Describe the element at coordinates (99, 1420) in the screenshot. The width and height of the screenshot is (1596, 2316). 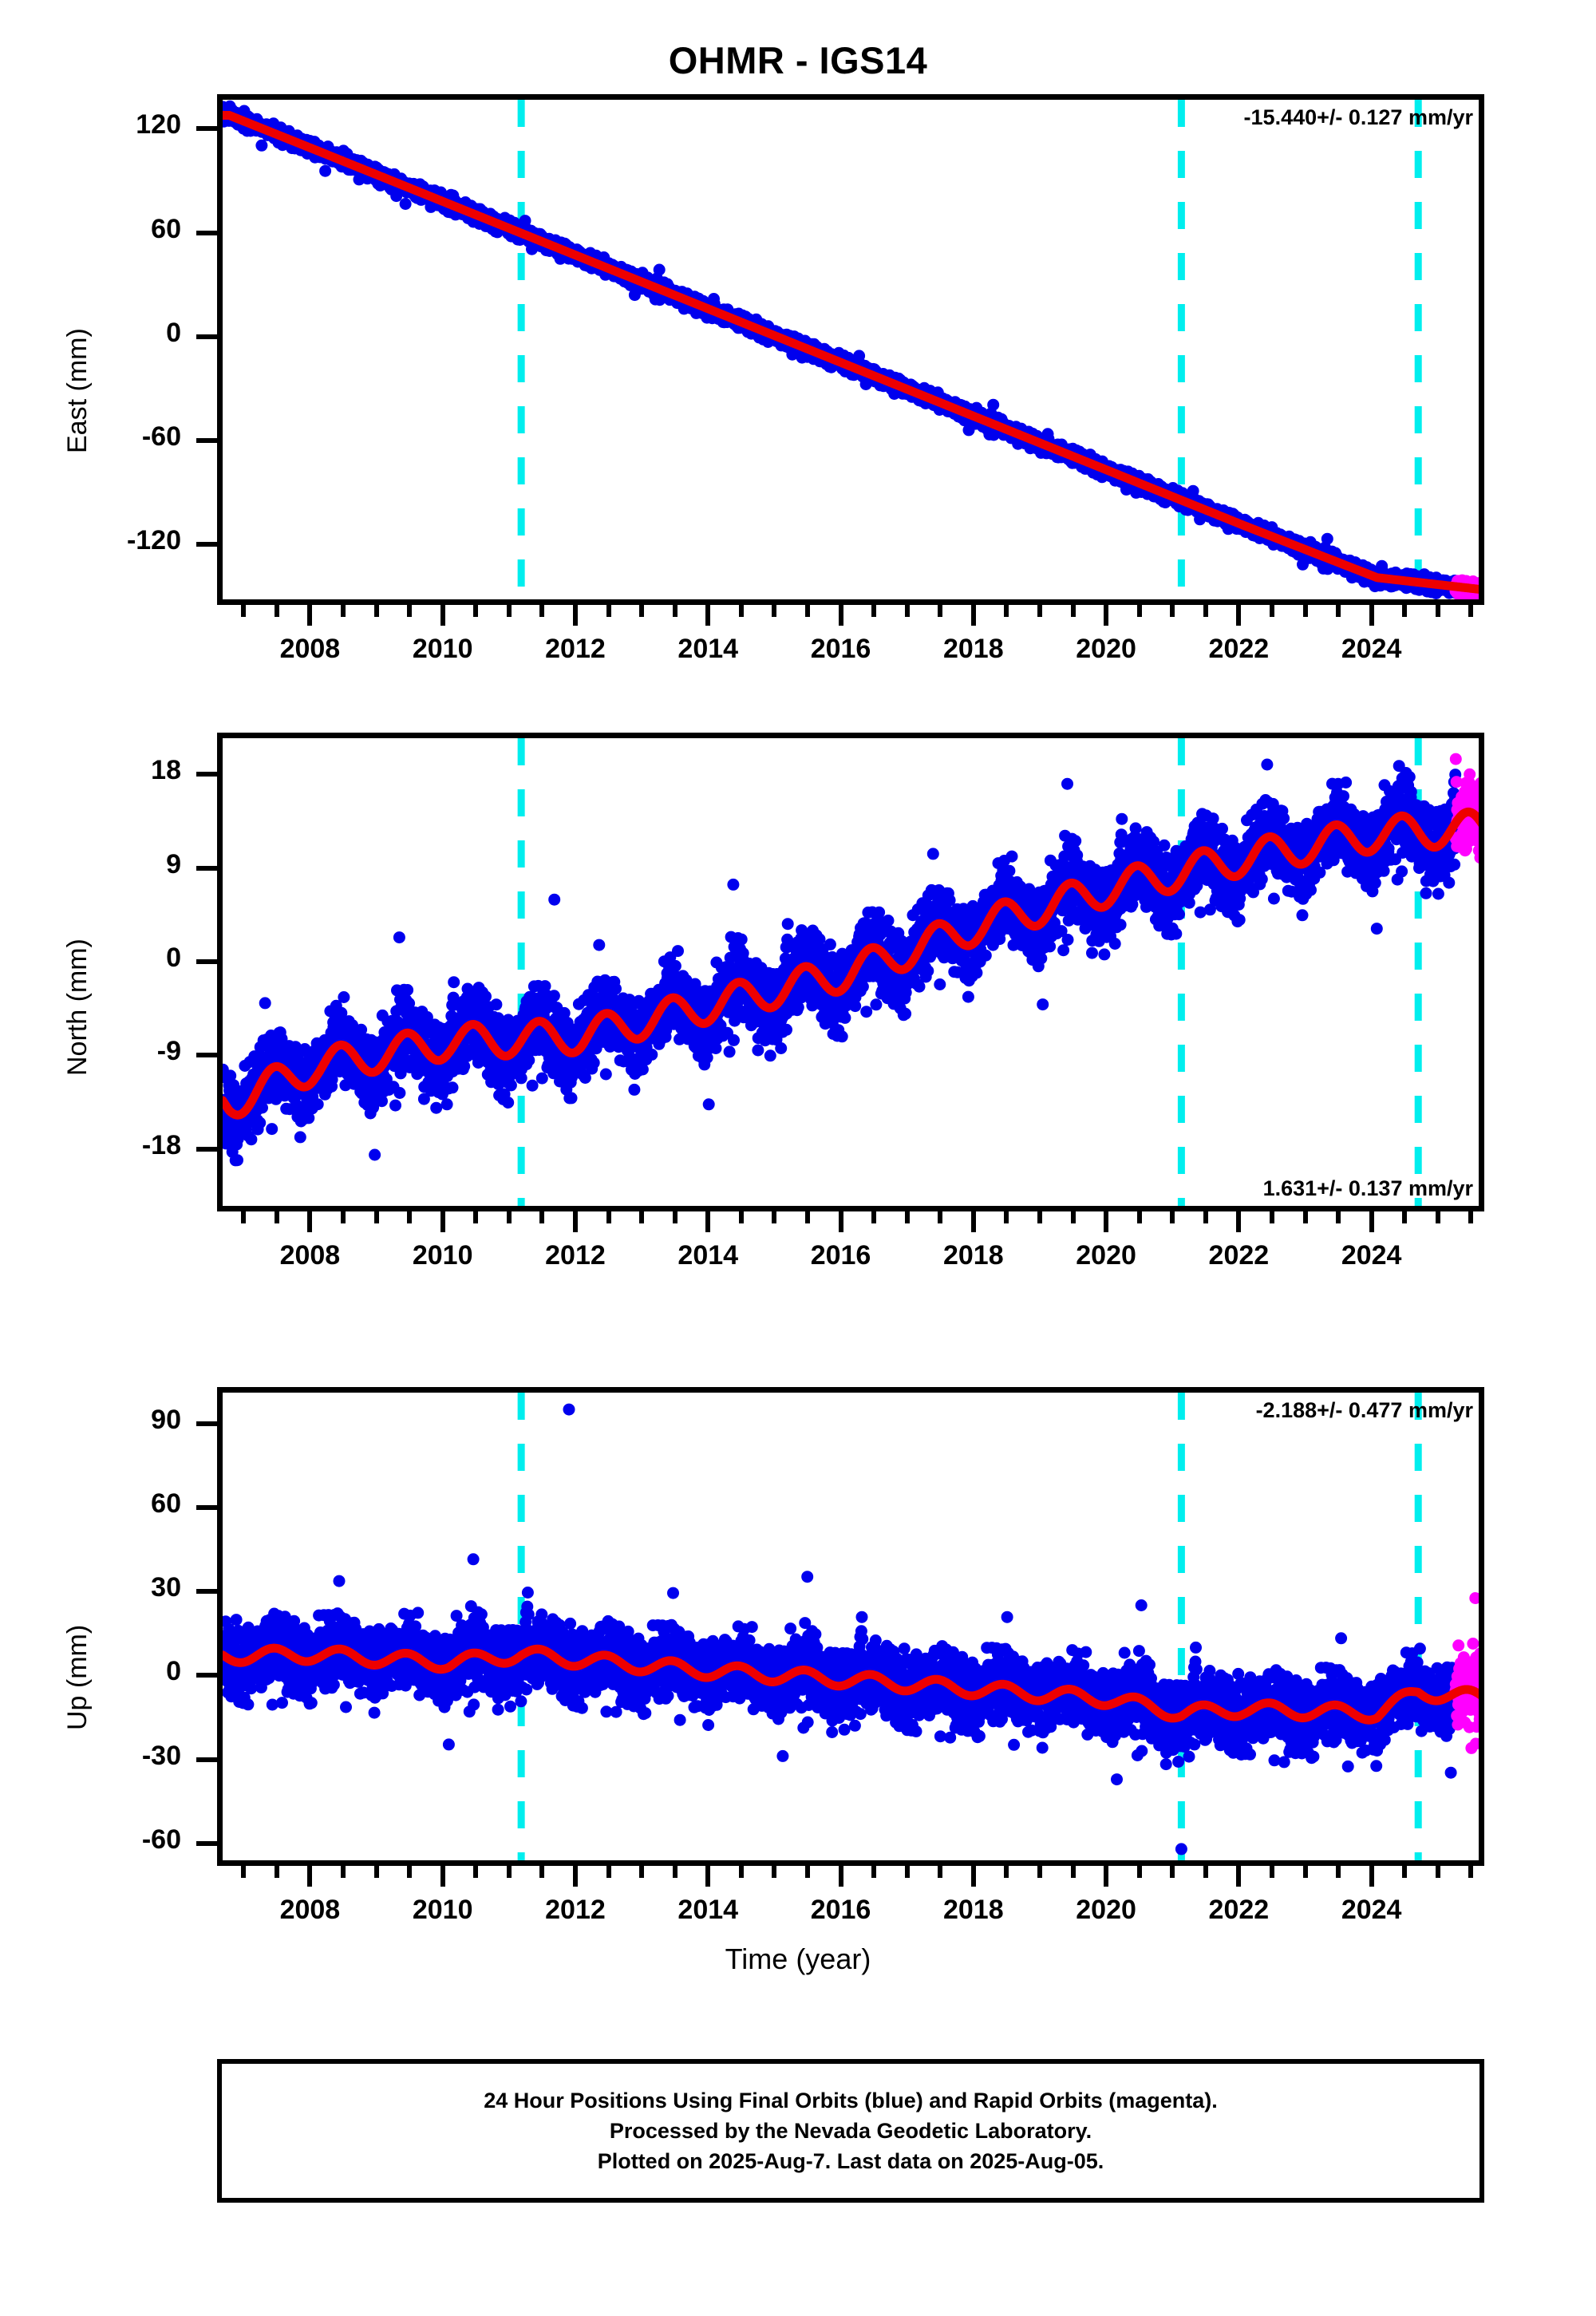
I see `y-tick-label: 90` at that location.